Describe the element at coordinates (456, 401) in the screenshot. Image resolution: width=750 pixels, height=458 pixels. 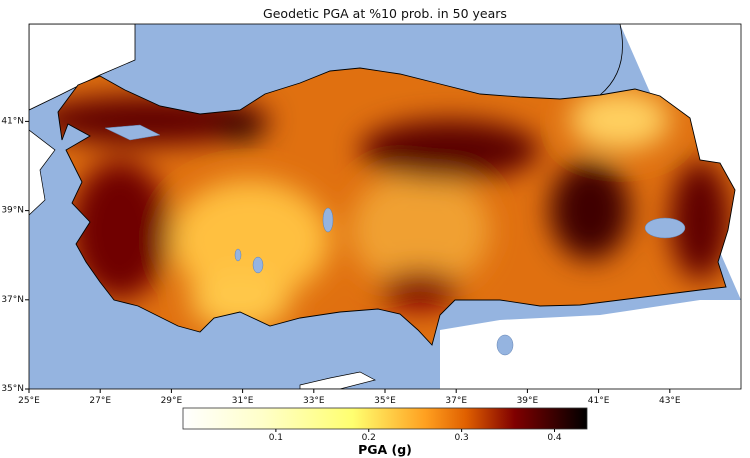
I see `longitude-tick-label: 37°E` at that location.